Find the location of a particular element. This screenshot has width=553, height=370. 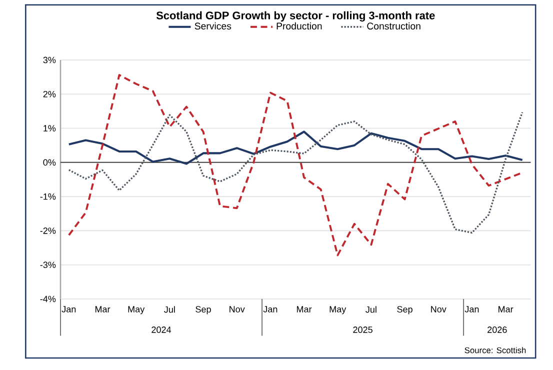

line-series is located at coordinates (296, 148).